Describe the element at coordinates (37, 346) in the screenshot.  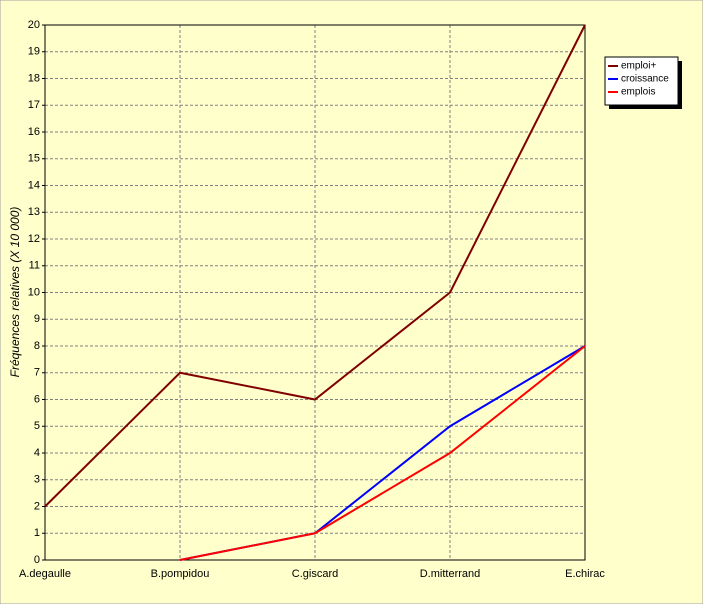
I see `y-tick-label: 8` at that location.